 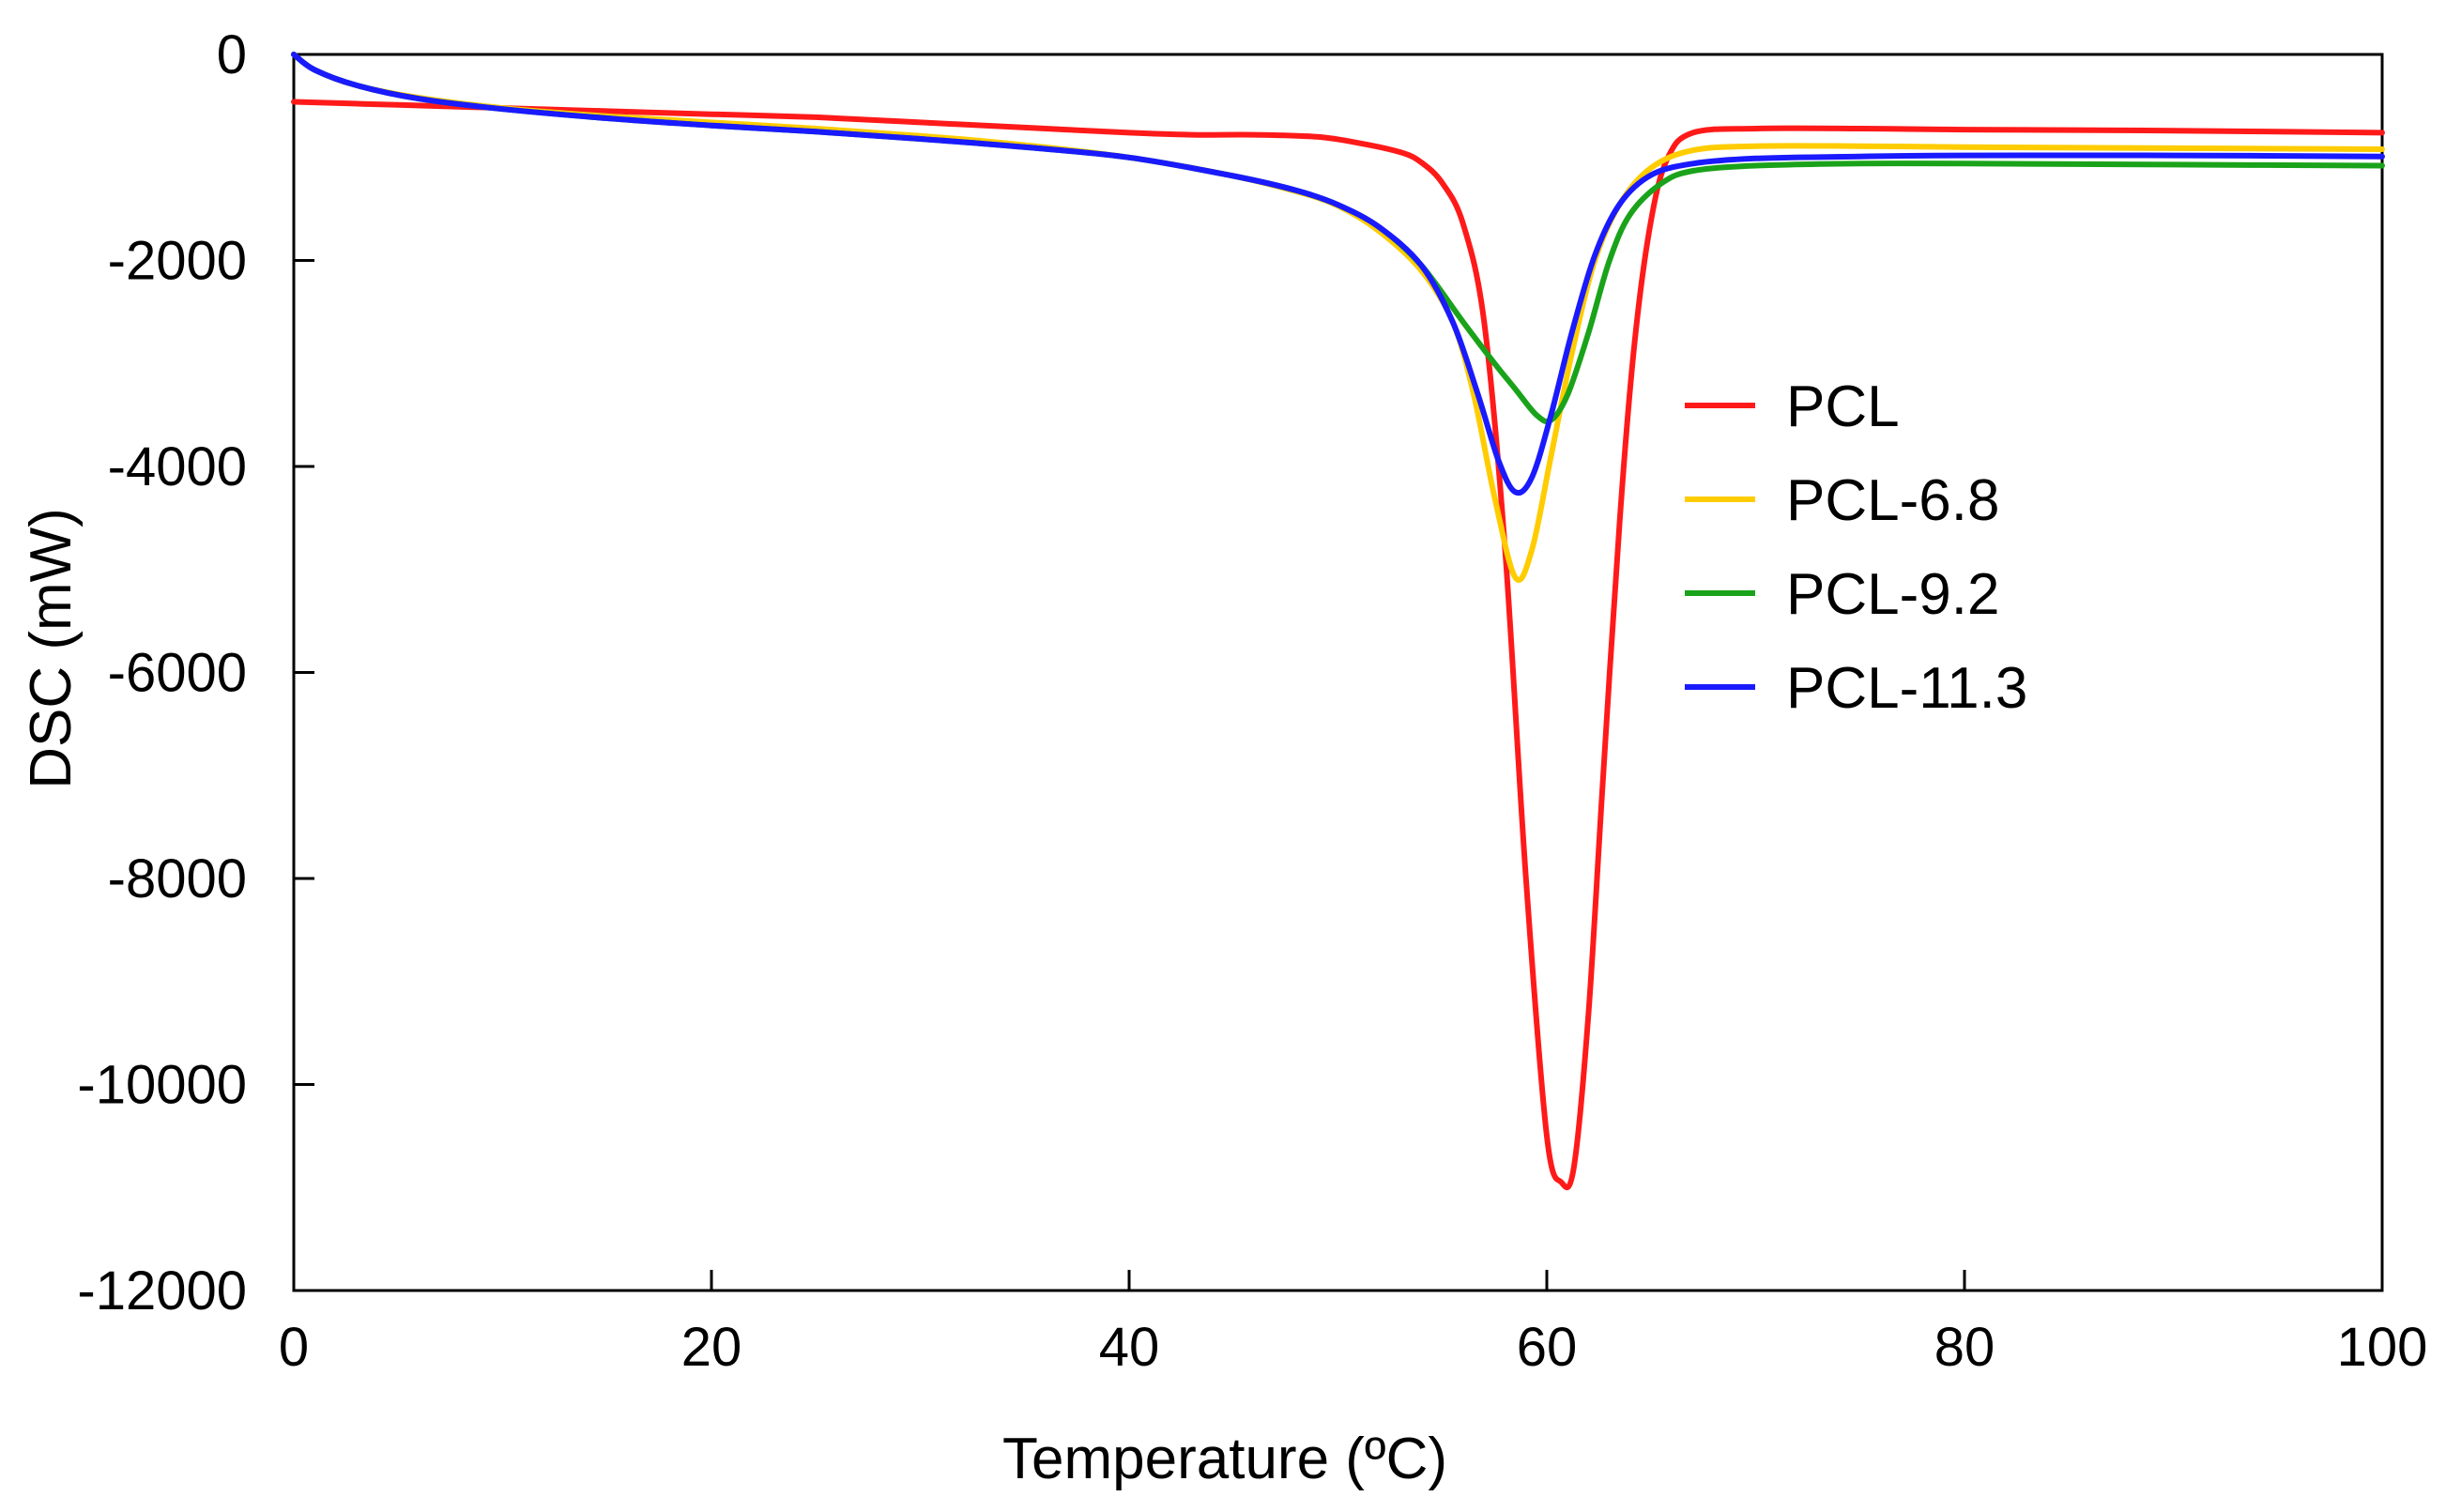 What do you see at coordinates (162, 1085) in the screenshot?
I see `y-tick-label: -10000` at bounding box center [162, 1085].